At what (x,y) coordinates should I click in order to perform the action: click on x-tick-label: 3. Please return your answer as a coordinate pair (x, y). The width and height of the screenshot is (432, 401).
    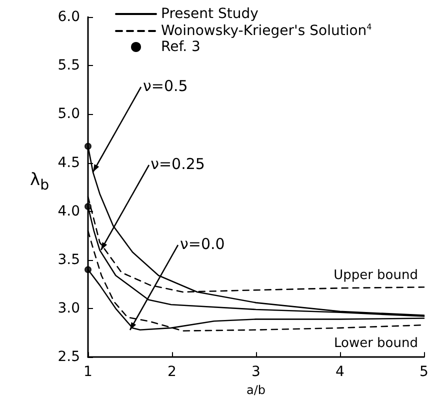
    Looking at the image, I should click on (256, 372).